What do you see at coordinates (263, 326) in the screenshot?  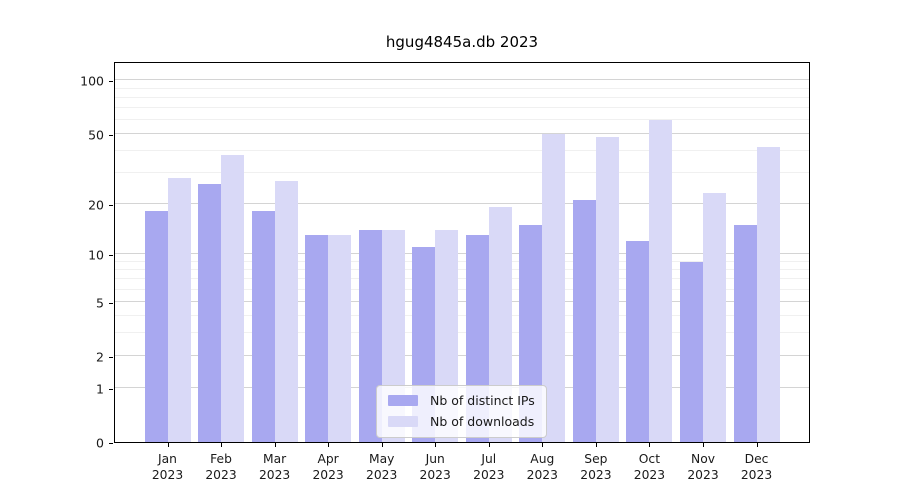 I see `bar-distinct-ips-mar` at bounding box center [263, 326].